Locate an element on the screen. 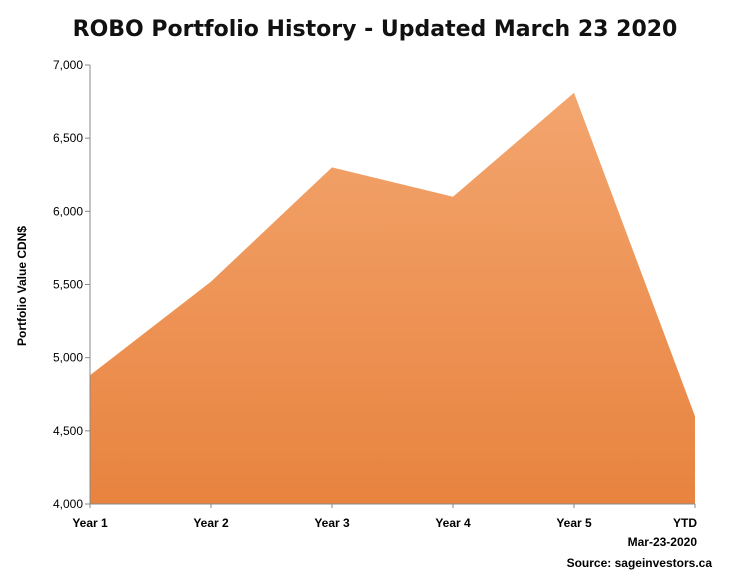  y-axis-label: Portfolio Value CDN$ is located at coordinates (22, 286).